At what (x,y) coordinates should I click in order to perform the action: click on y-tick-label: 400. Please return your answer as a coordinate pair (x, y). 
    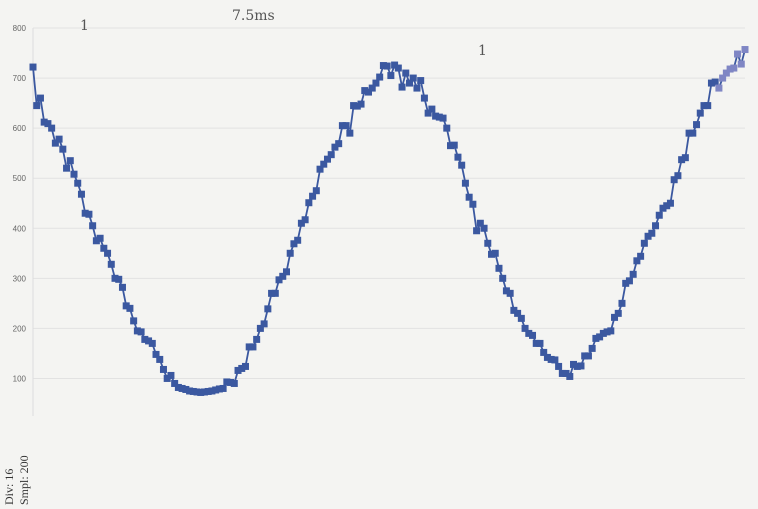
    Looking at the image, I should click on (20, 228).